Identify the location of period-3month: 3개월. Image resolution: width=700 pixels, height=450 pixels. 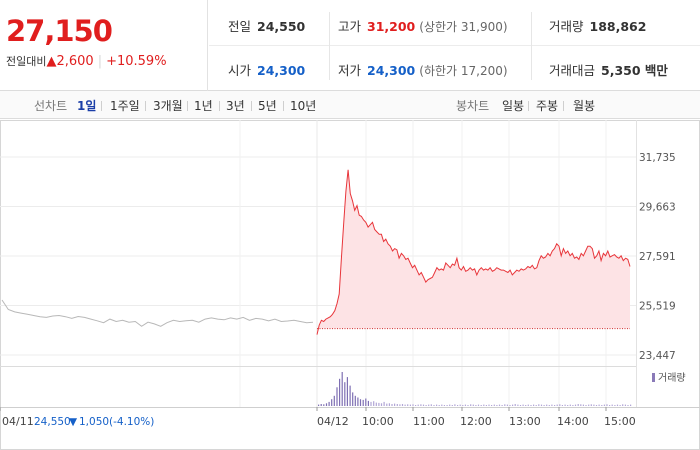
(168, 106).